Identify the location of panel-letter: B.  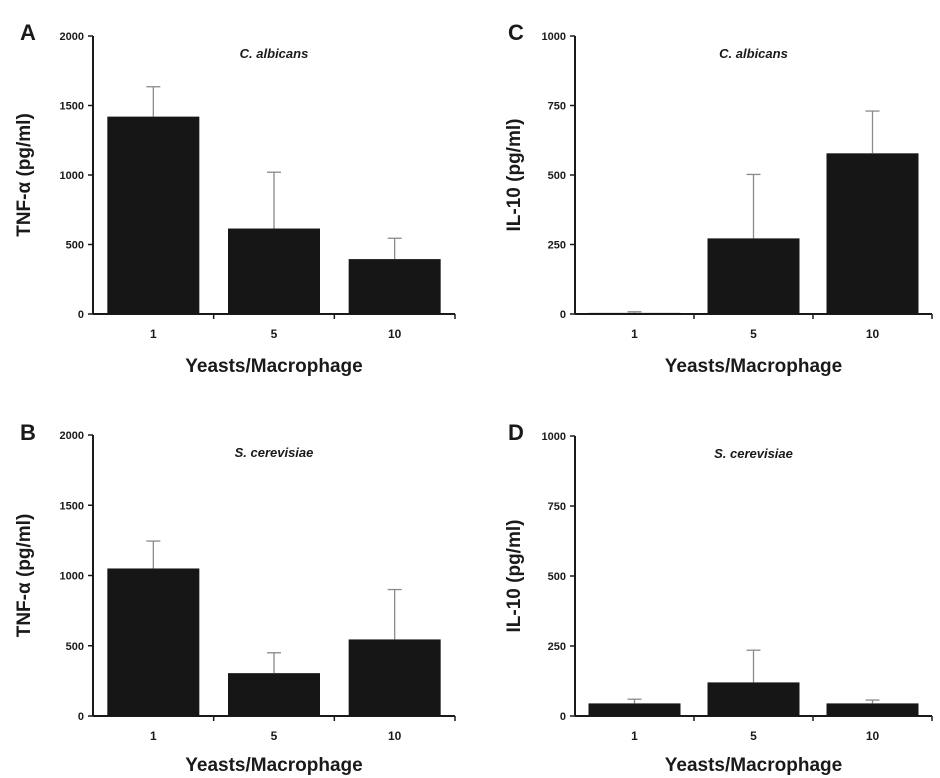
(28, 432).